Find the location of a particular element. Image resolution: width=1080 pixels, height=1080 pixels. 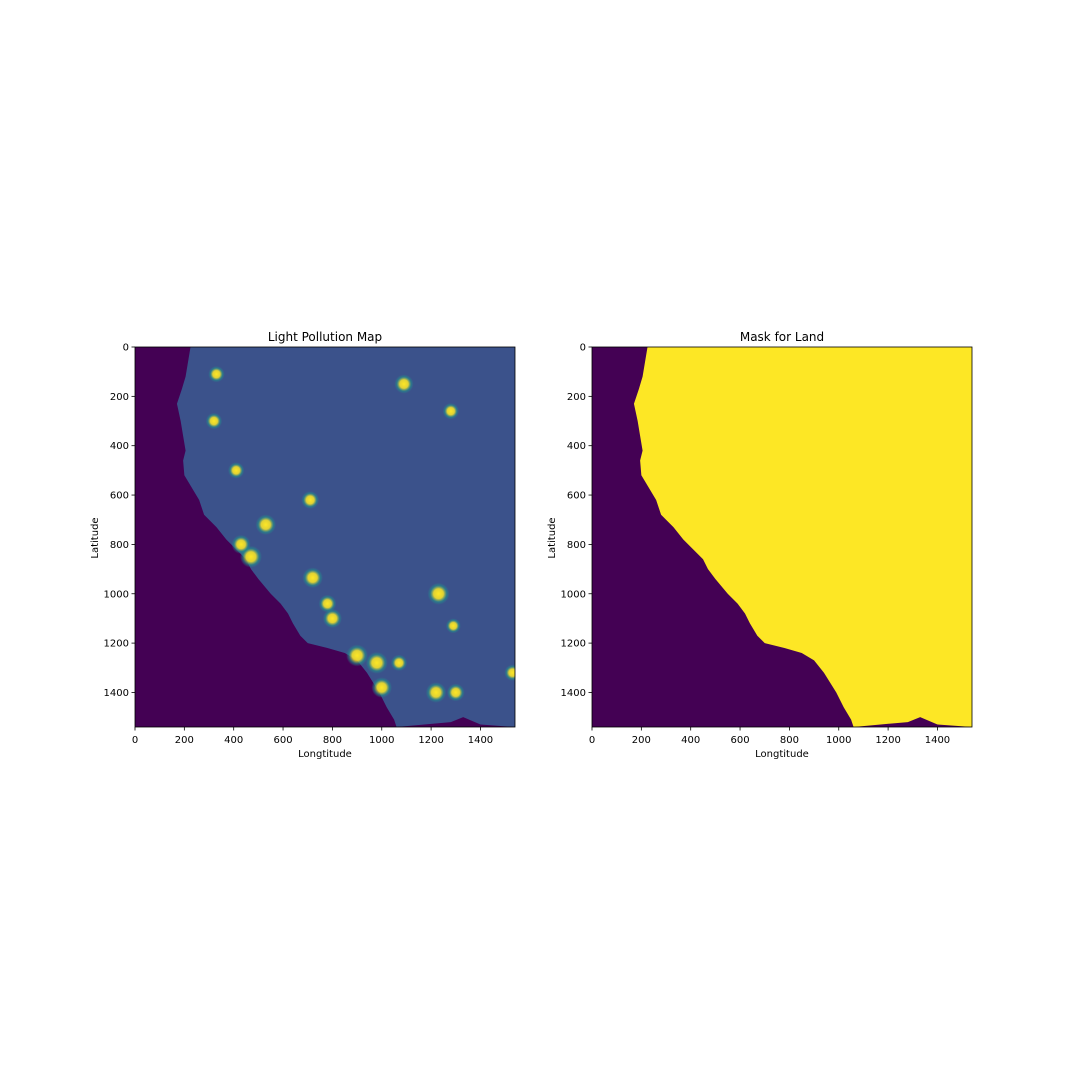

light-pollution-plot-area is located at coordinates (325, 537).